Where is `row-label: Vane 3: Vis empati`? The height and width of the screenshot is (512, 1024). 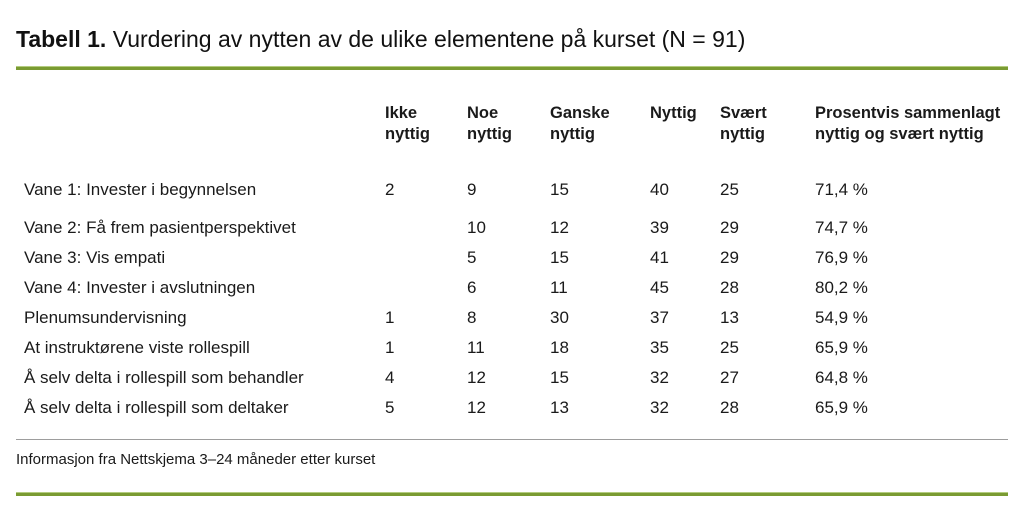
row-label: Vane 3: Vis empati is located at coordinates (95, 257).